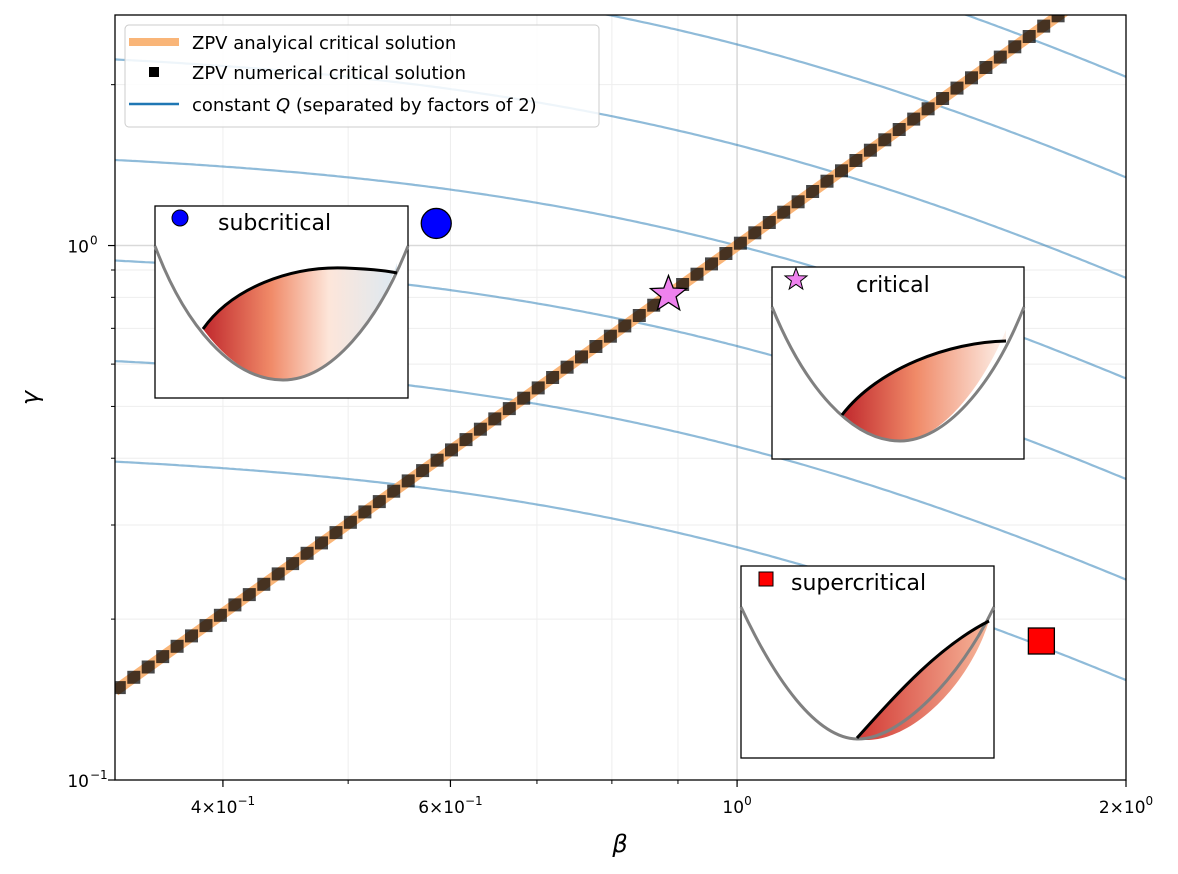 This screenshot has width=1178, height=874. I want to click on inset-marker-star, so click(796, 278).